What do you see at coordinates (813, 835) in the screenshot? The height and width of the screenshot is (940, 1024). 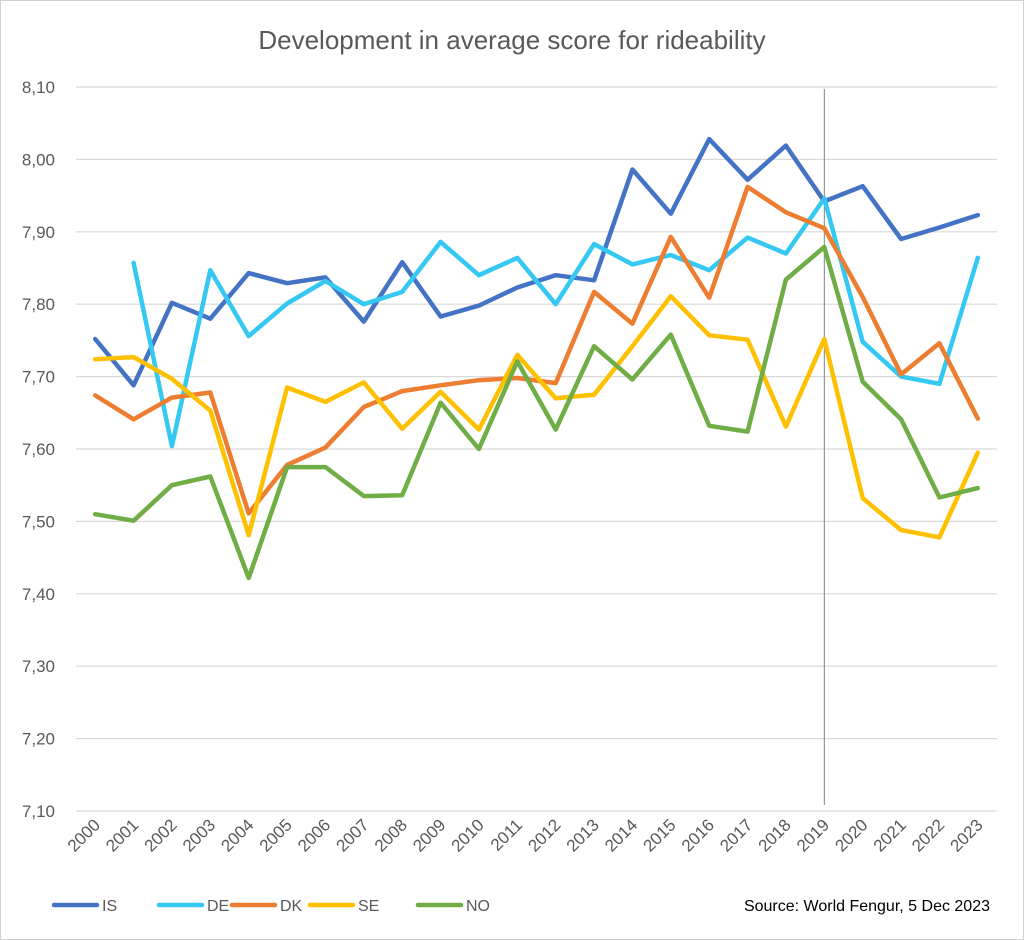 I see `x-tick-label: 2019` at bounding box center [813, 835].